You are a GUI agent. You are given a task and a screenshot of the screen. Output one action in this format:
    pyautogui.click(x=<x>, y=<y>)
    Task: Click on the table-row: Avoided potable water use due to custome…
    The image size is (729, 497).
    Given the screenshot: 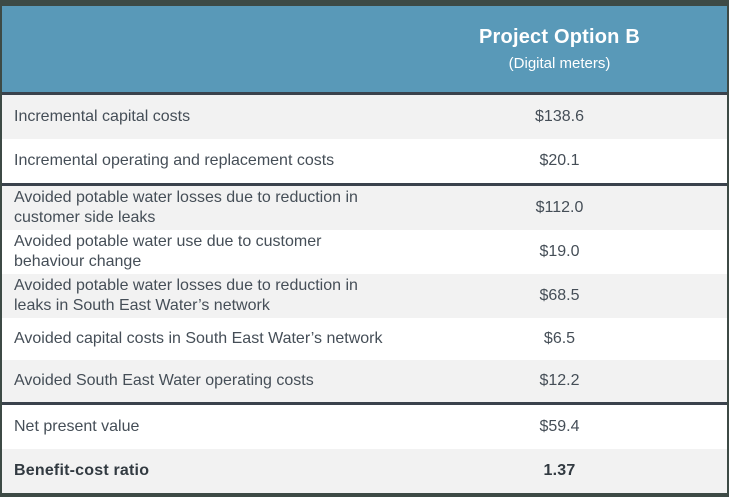 What is the action you would take?
    pyautogui.click(x=364, y=252)
    